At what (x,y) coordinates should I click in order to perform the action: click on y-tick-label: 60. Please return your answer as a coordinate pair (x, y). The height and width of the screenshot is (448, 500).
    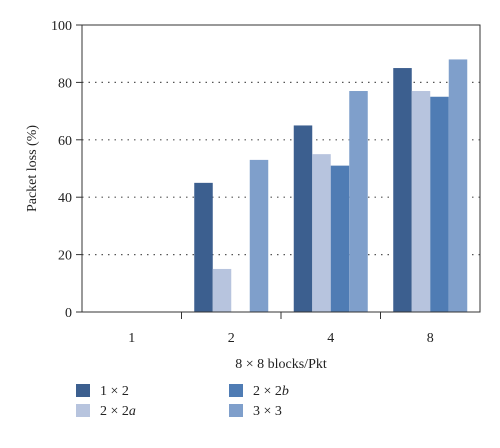
    Looking at the image, I should click on (65, 141).